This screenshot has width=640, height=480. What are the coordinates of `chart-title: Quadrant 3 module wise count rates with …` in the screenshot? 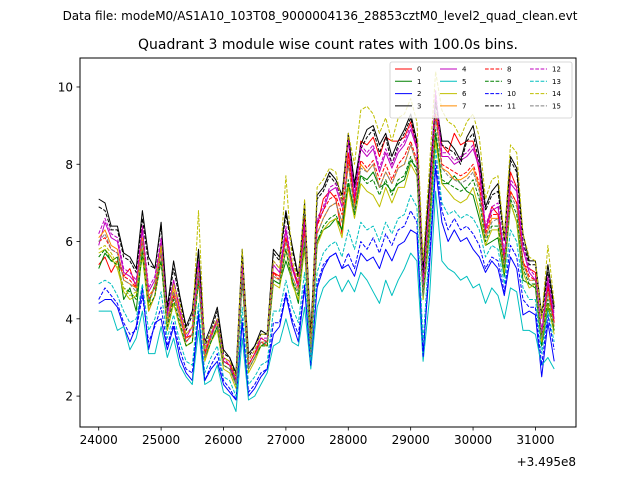 It's located at (328, 45).